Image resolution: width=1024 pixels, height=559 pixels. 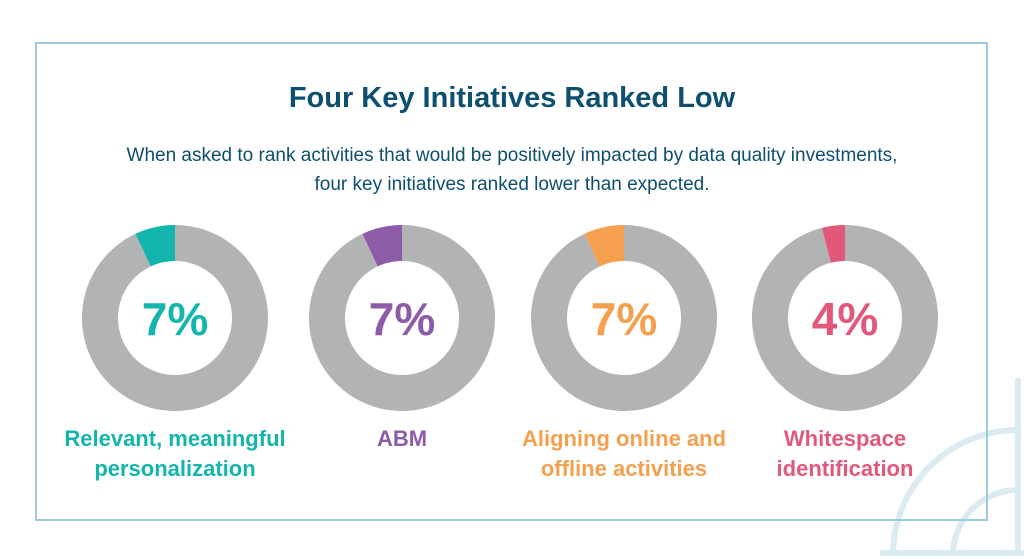 What do you see at coordinates (624, 454) in the screenshot?
I see `donut-category-label: Aligning online and offline activities` at bounding box center [624, 454].